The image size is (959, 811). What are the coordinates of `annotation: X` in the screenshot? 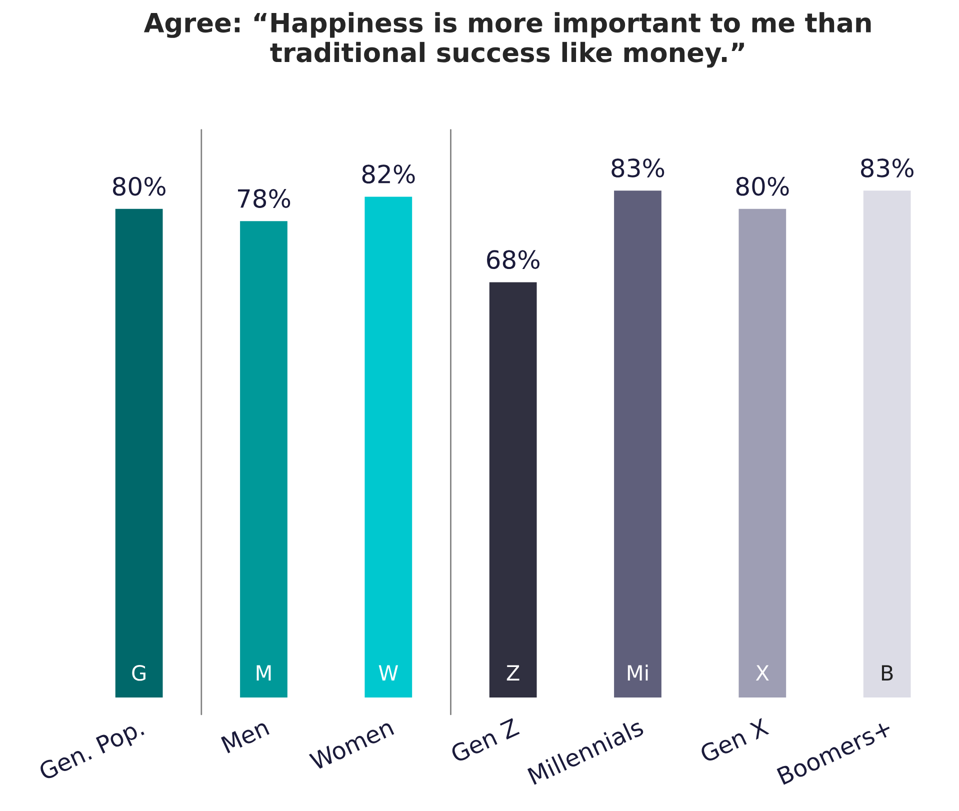 It's located at (762, 672).